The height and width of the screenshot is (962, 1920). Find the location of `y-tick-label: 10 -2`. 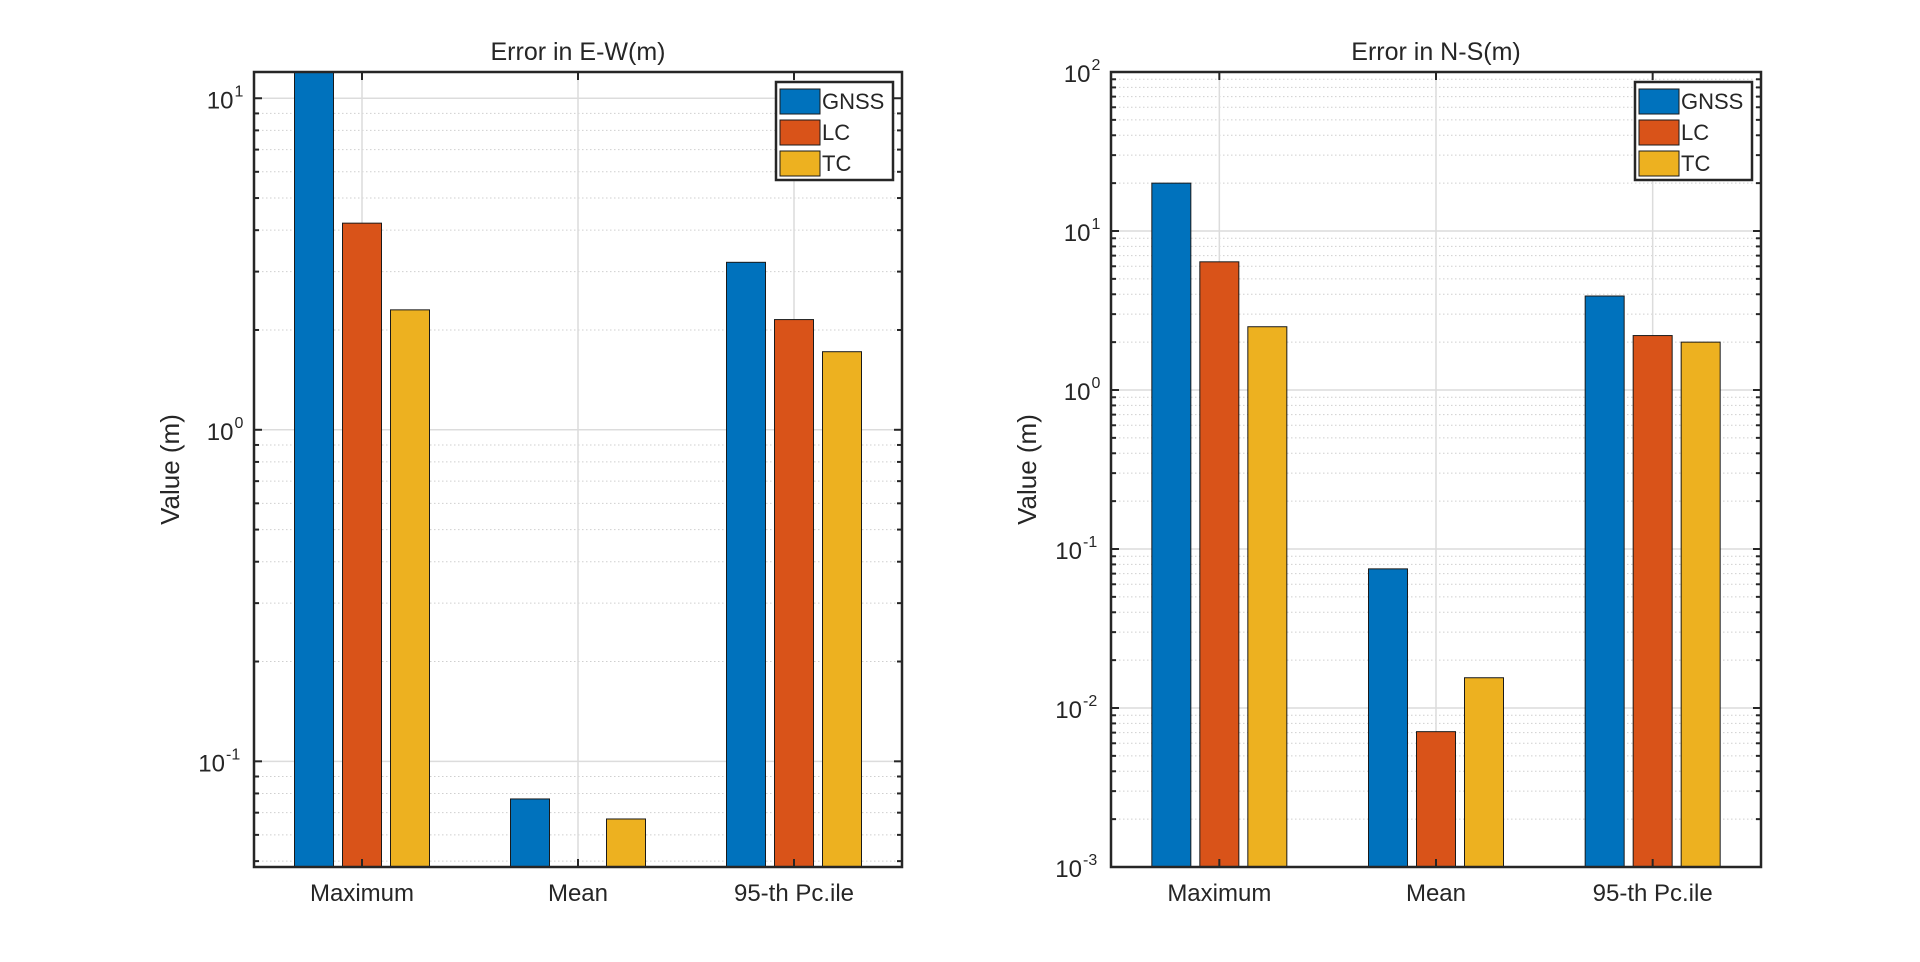

y-tick-label: 10 -2 is located at coordinates (1076, 708).